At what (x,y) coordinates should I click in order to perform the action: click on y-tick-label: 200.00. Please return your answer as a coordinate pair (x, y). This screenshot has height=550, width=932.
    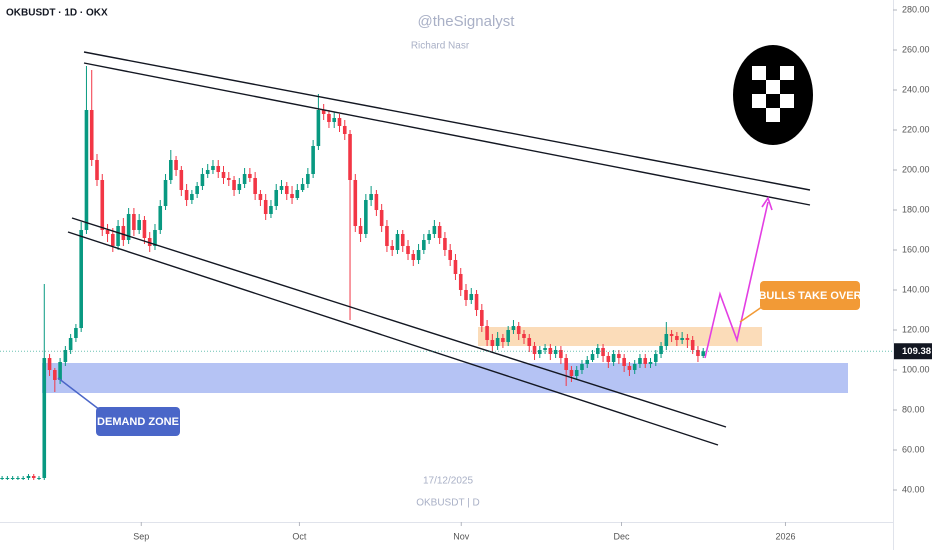
    Looking at the image, I should click on (916, 169).